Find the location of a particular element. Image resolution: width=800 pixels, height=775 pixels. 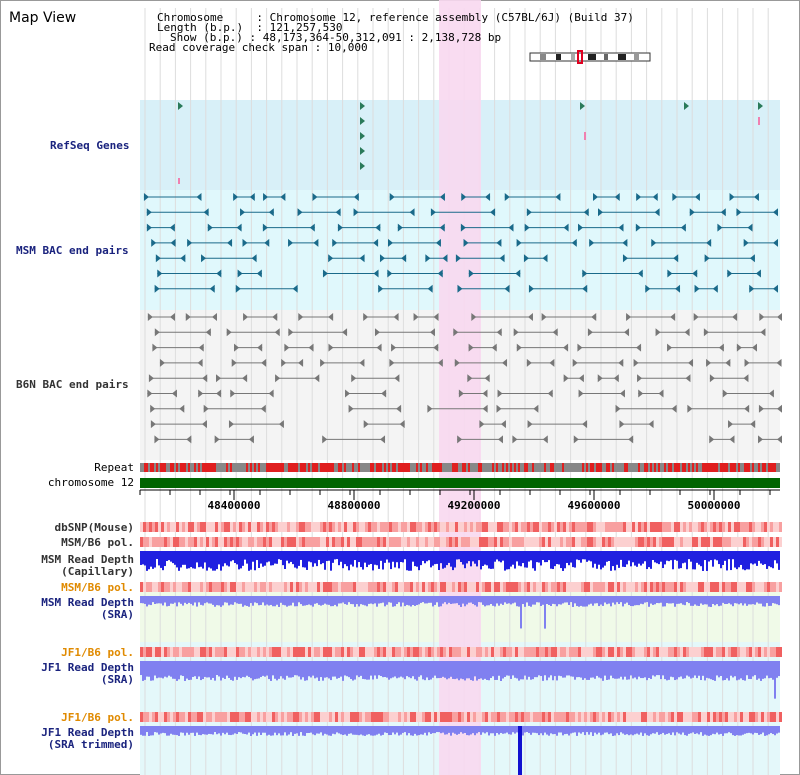

read-coverage-info: Read coverage check span : 10,000 is located at coordinates (258, 47).